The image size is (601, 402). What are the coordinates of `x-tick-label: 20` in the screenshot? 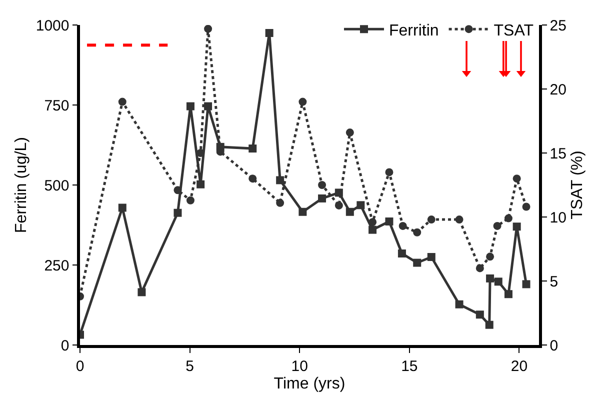 It's located at (519, 366).